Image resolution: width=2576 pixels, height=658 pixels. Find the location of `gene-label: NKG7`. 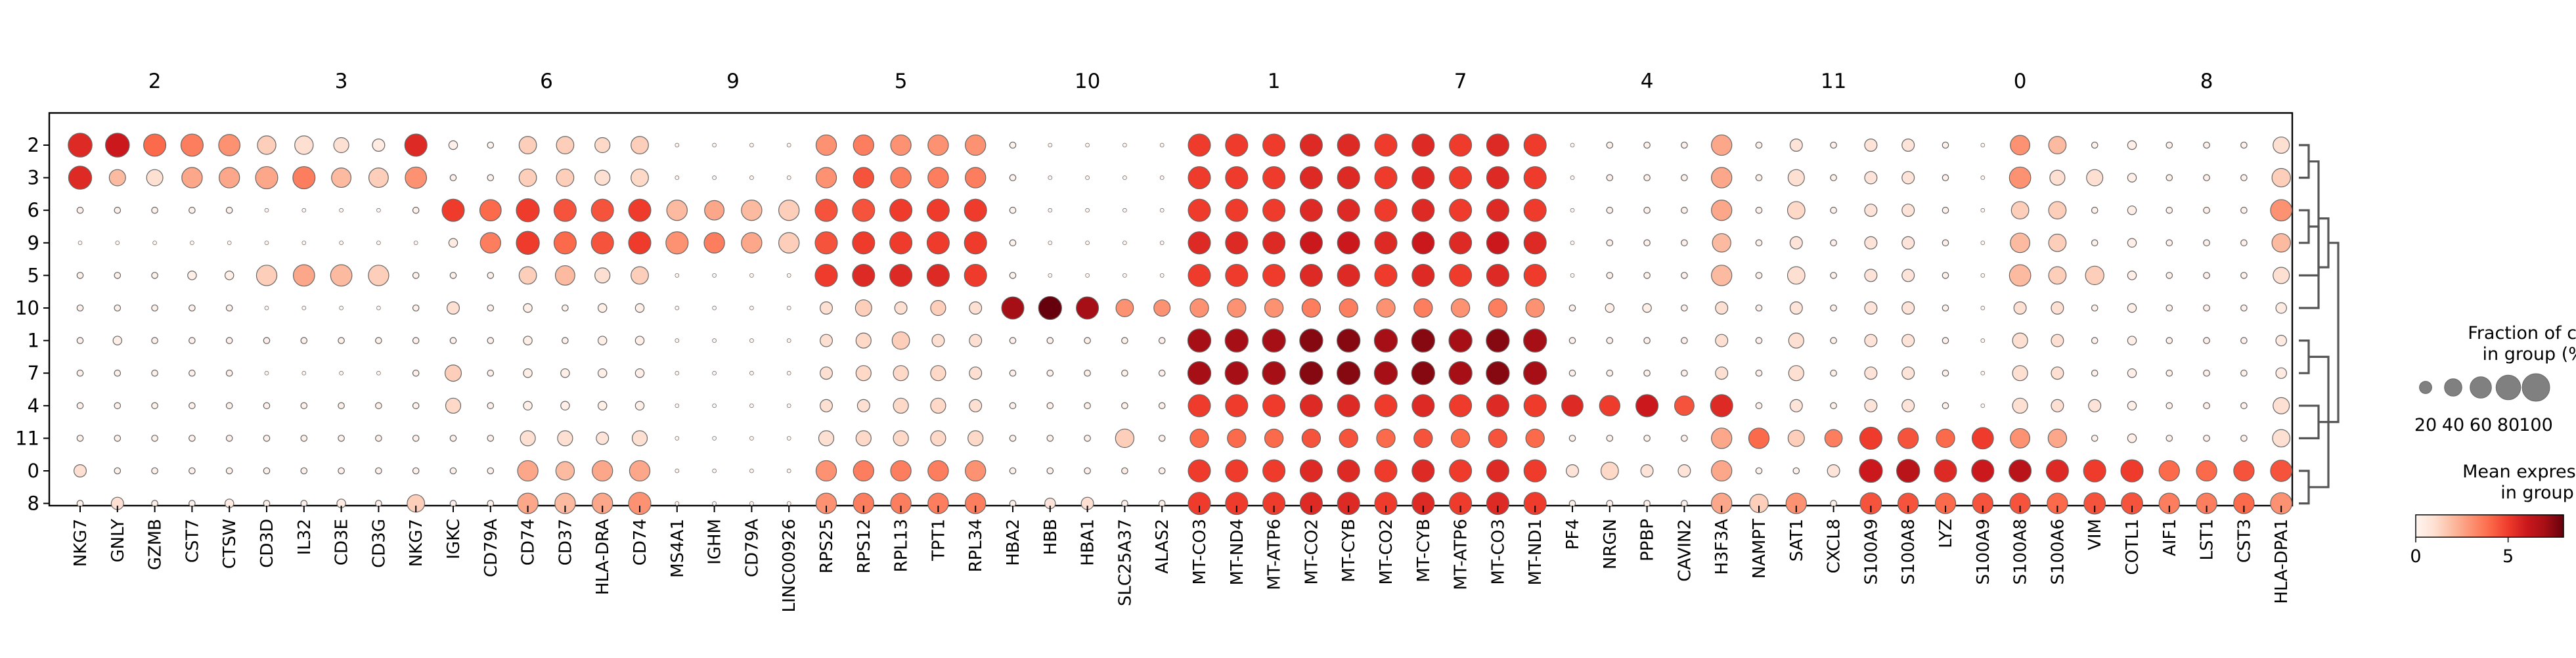

gene-label: NKG7 is located at coordinates (416, 543).